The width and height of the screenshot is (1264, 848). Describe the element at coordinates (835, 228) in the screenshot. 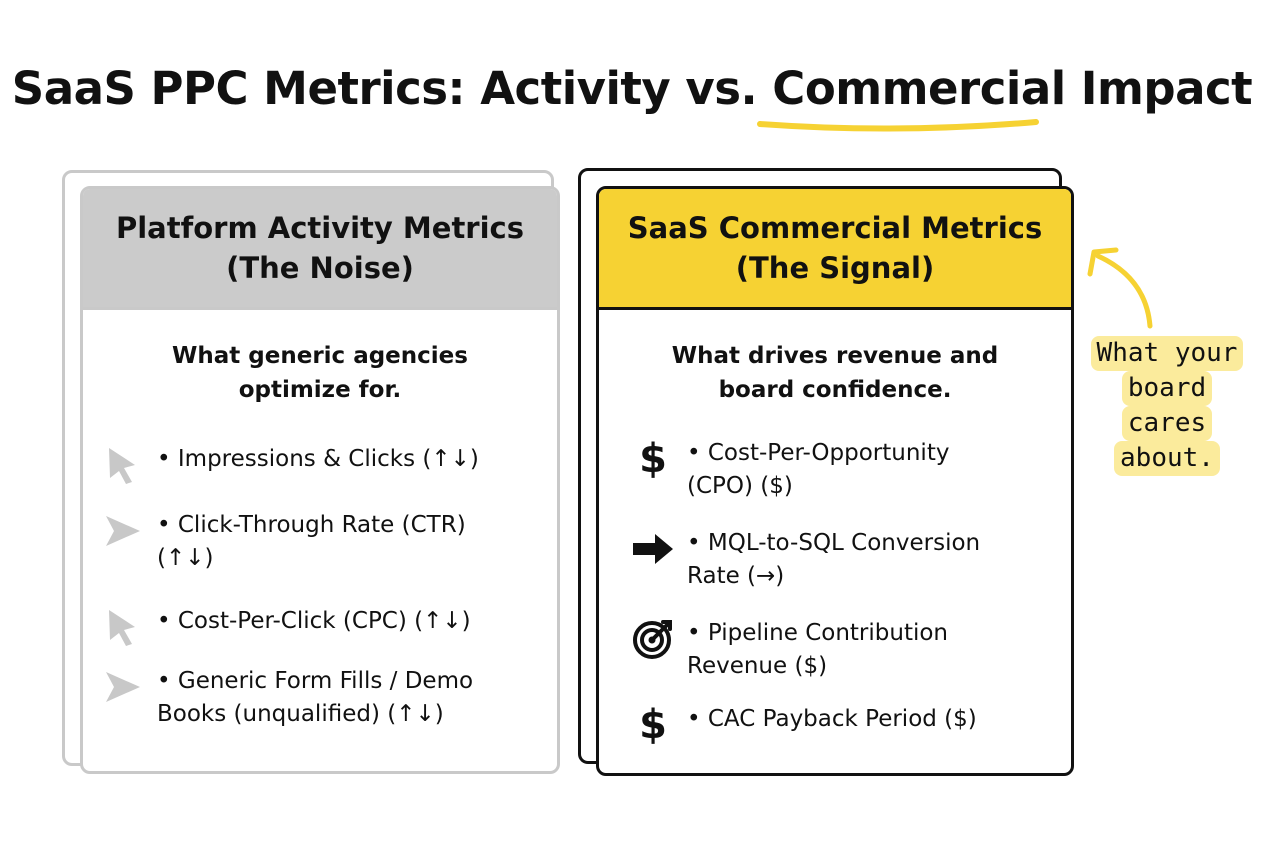

I see `right-card-heading-line-1: SaaS Commercial Metrics` at that location.